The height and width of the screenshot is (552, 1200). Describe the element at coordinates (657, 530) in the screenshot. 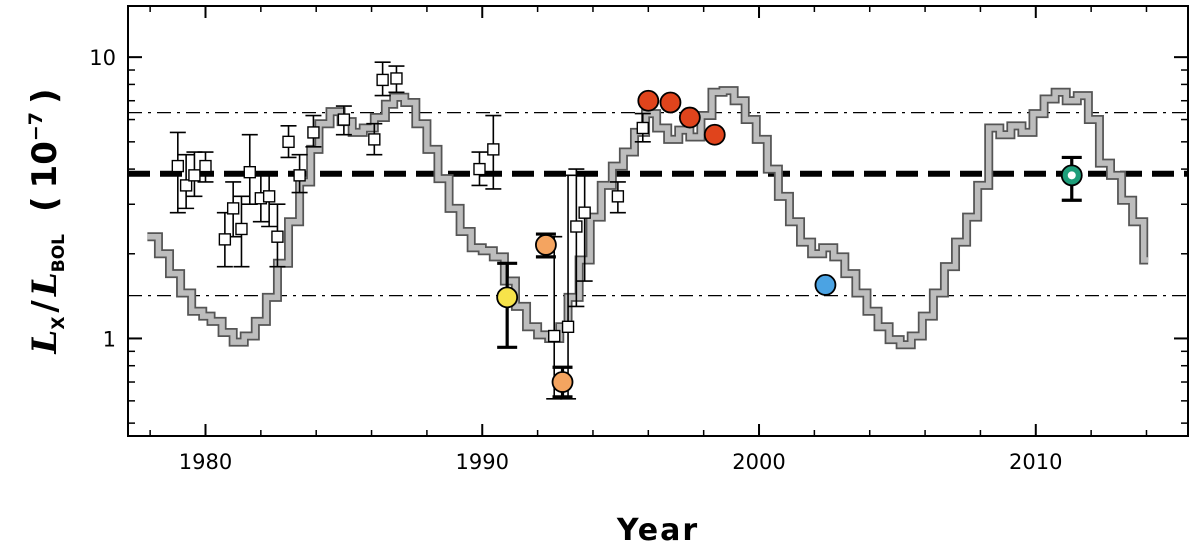

I see `x-axis-label: Year` at that location.